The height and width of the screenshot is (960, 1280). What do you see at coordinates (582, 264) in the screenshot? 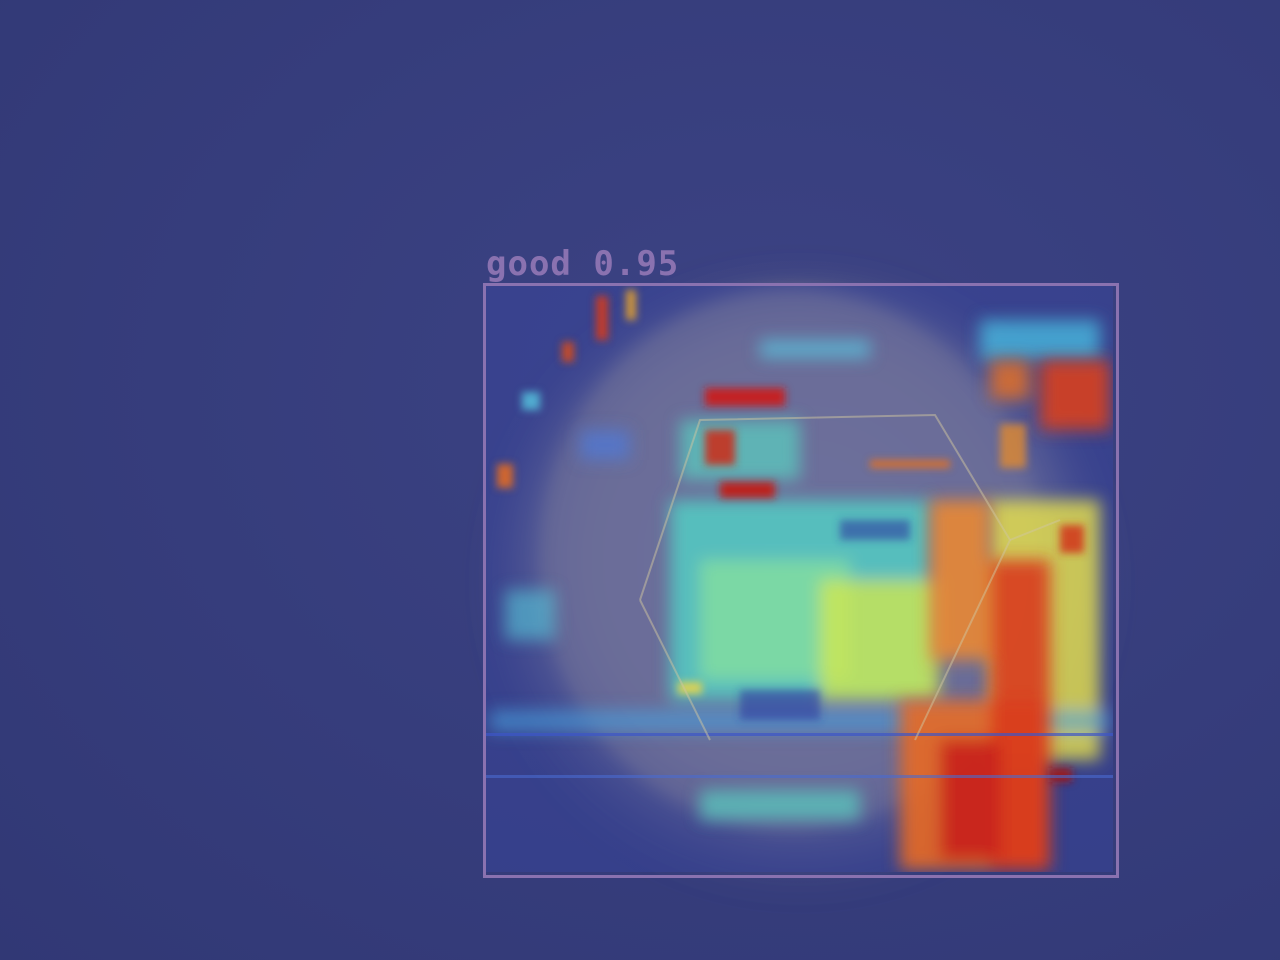
I see `detection-label: good 0.95` at bounding box center [582, 264].